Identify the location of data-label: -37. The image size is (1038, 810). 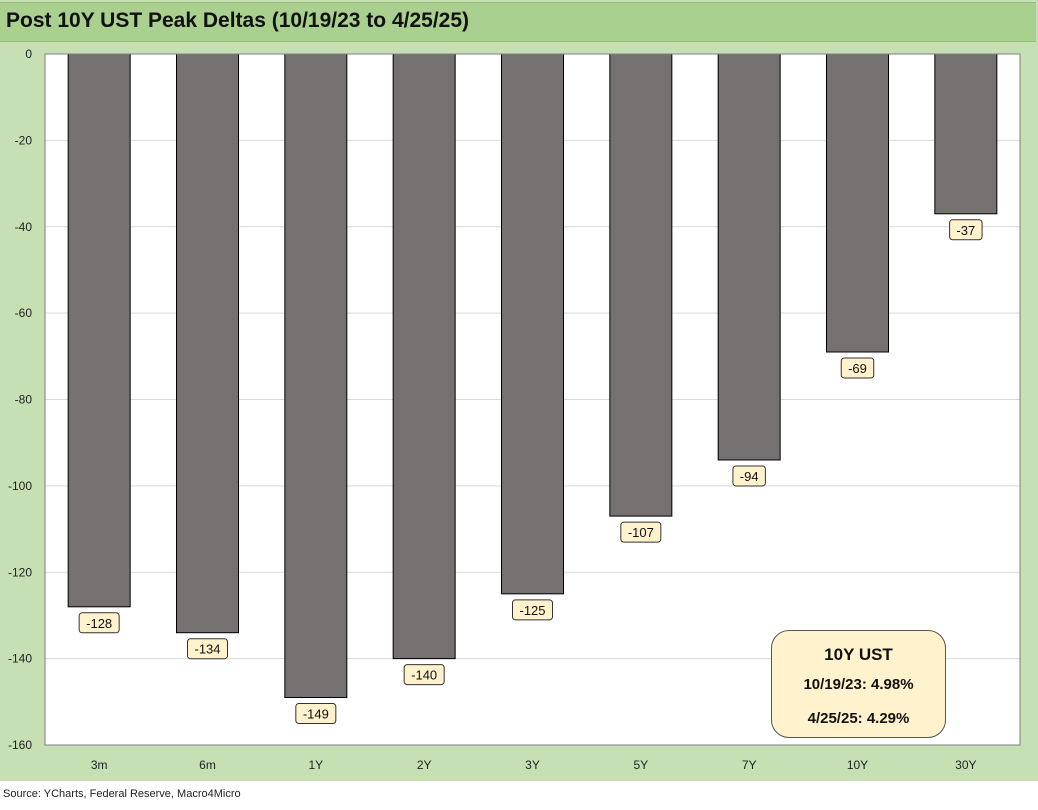
(965, 230).